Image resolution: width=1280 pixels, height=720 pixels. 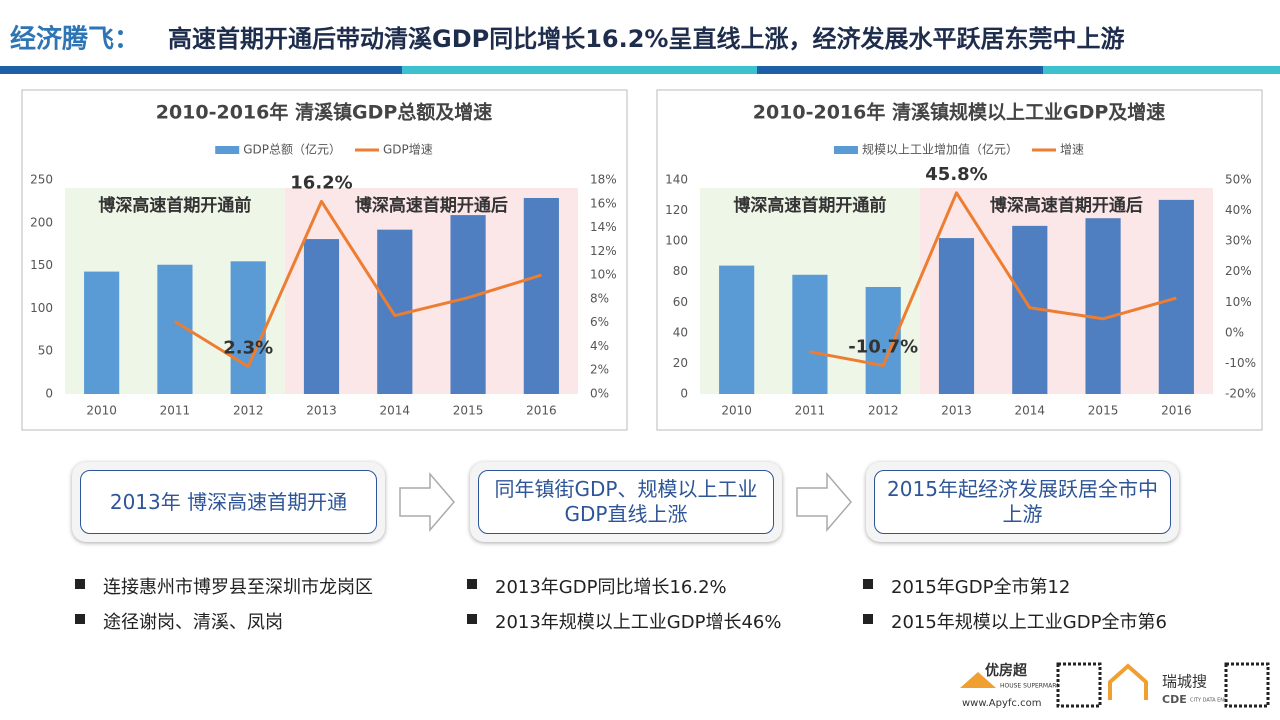 I want to click on title-lead: 经济腾飞：, so click(x=75, y=39).